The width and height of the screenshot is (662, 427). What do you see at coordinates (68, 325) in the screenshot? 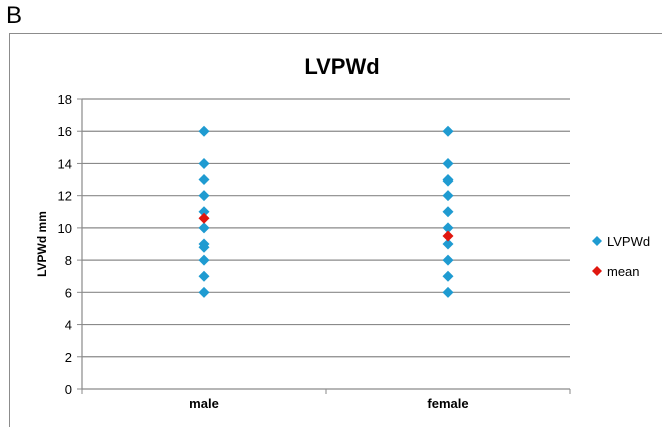
I see `y-tick-label: 4` at bounding box center [68, 325].